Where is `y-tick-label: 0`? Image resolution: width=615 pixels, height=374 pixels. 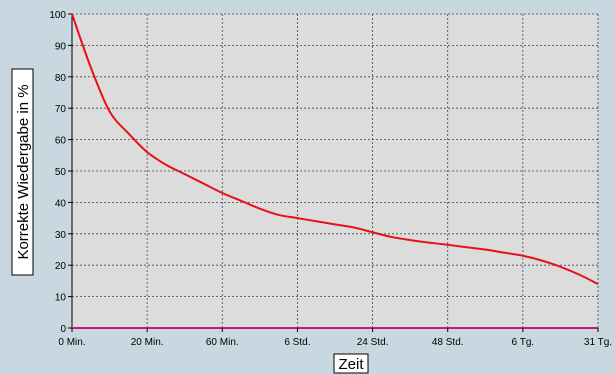 y-tick-label: 0 is located at coordinates (63, 329).